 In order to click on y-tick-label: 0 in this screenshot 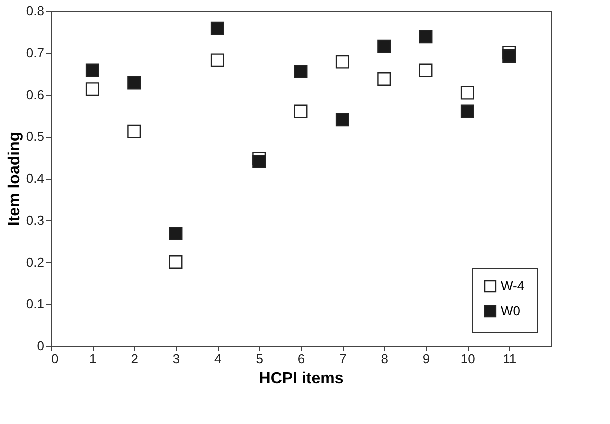, I will do `click(40, 346)`.